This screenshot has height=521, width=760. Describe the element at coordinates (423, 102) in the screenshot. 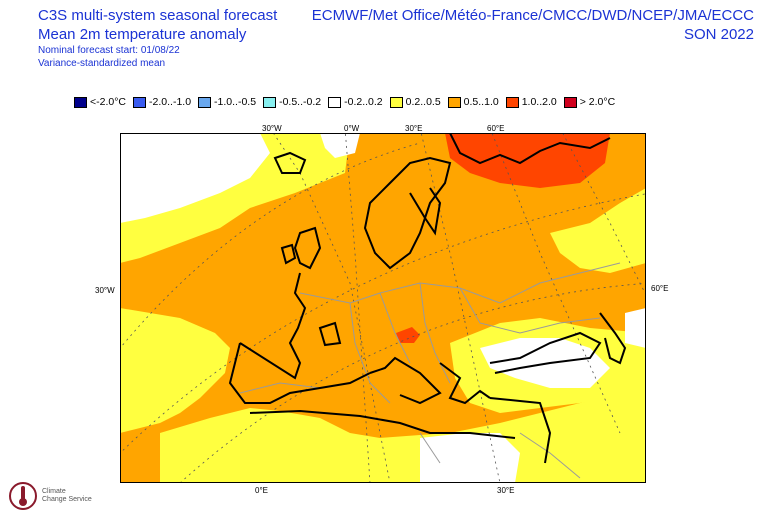

I see `legend-label: 0.2..0.5` at that location.